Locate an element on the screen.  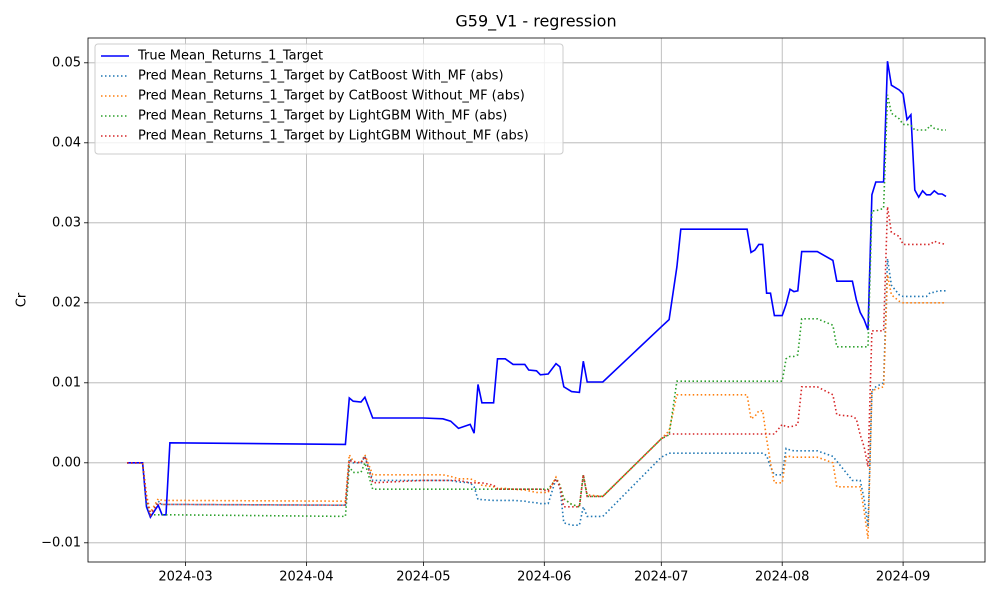
legend-label: True Mean_Returns_1_Target is located at coordinates (230, 56).